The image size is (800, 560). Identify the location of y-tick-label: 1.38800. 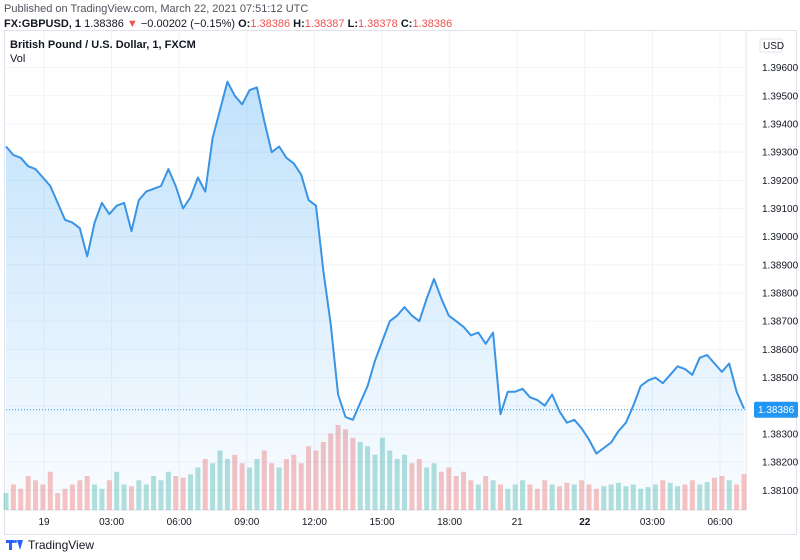
(780, 294).